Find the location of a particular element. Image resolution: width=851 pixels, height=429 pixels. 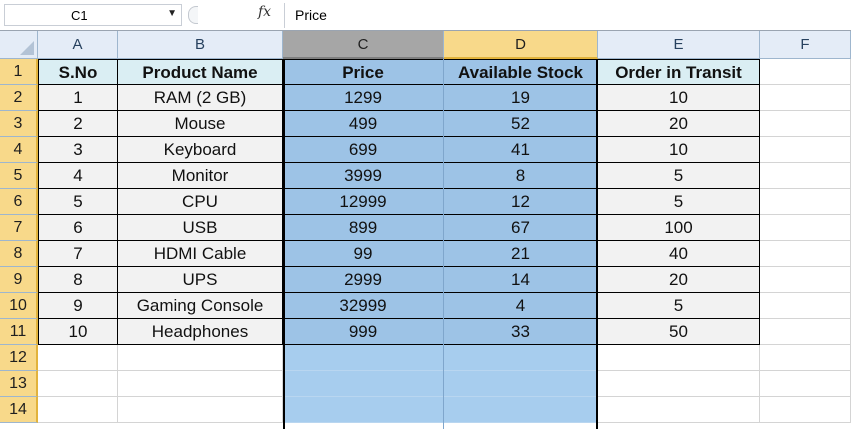

table-cell: Headphones is located at coordinates (200, 332).